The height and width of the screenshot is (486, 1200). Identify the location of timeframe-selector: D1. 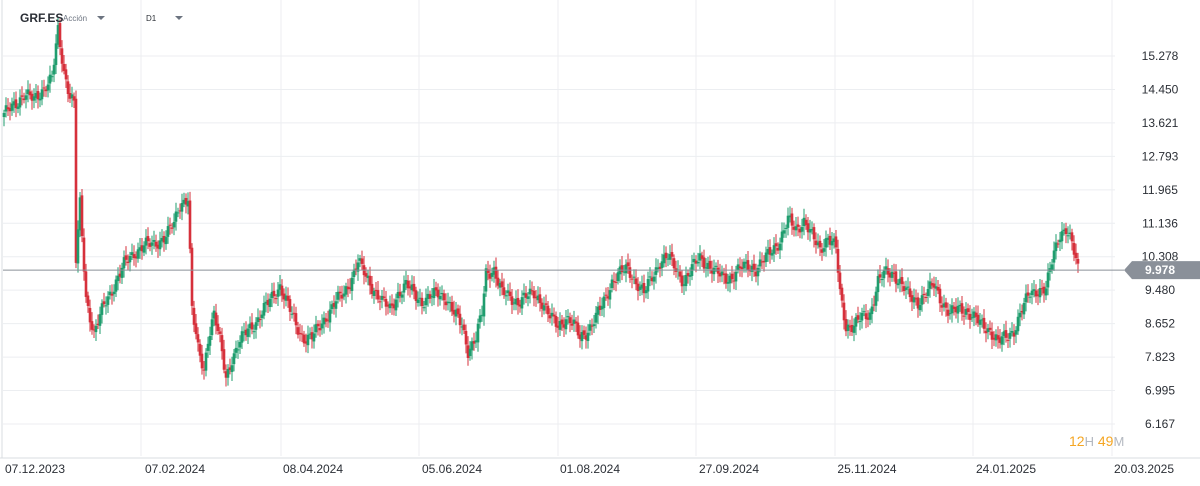
(151, 18).